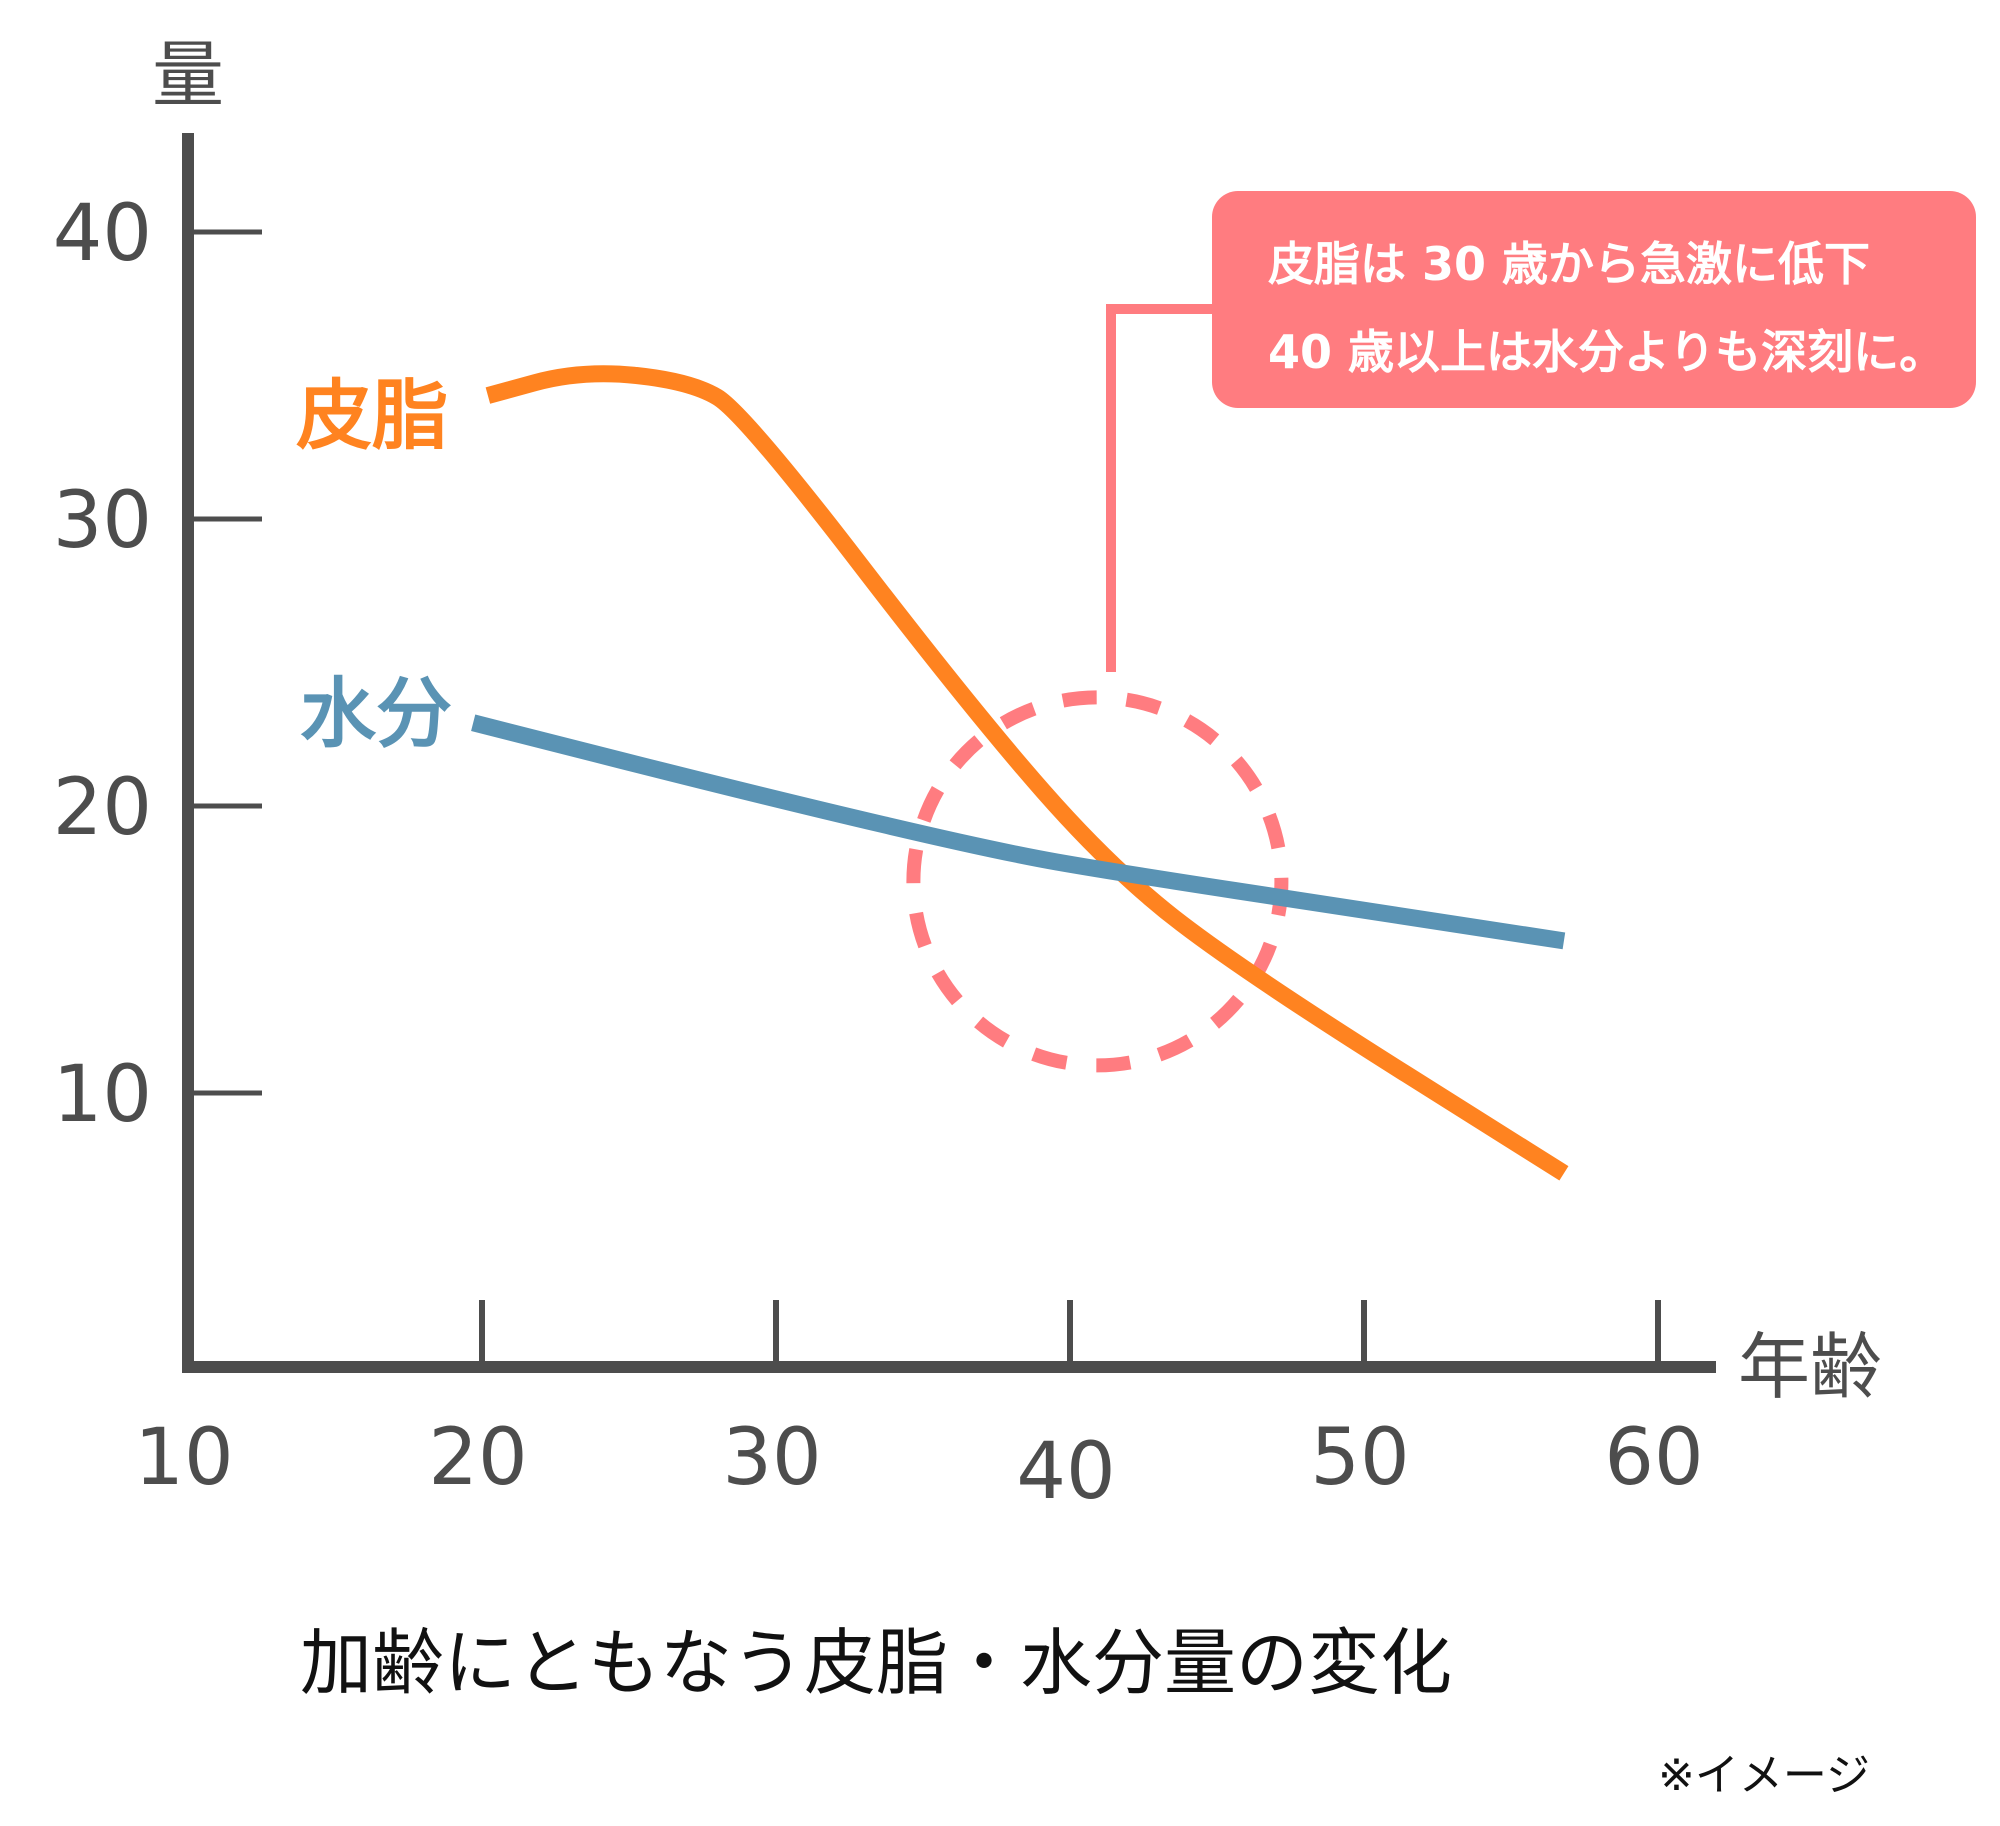  Describe the element at coordinates (1097, 881) in the screenshot. I see `highlight-circle` at that location.